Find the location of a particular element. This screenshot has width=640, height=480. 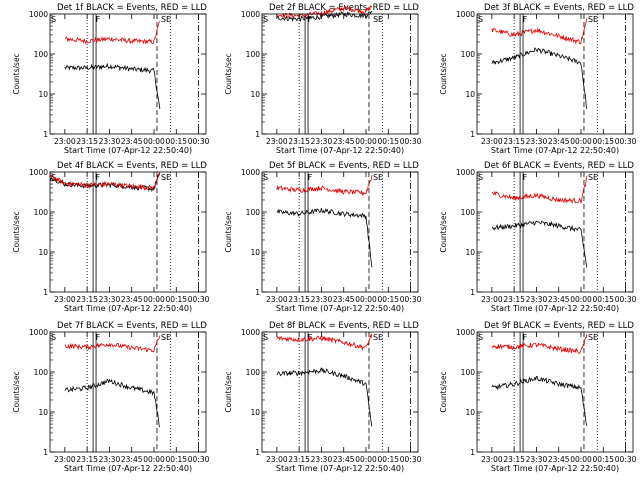

chart-title: Det 3f BLACK = Events, RED = LLD is located at coordinates (559, 8).